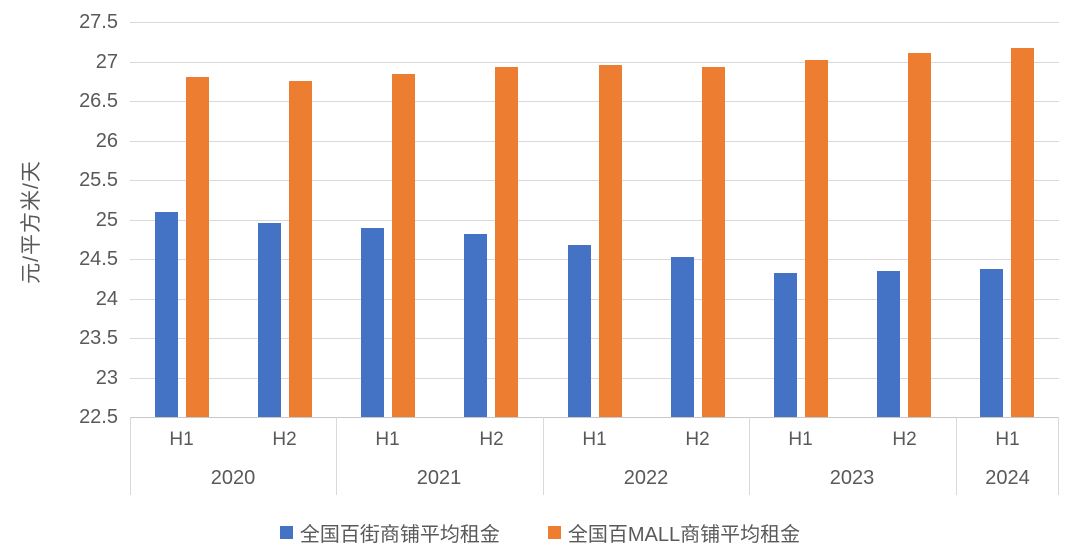 The height and width of the screenshot is (559, 1080). I want to click on x-tick-year-label: 2024, so click(1007, 478).